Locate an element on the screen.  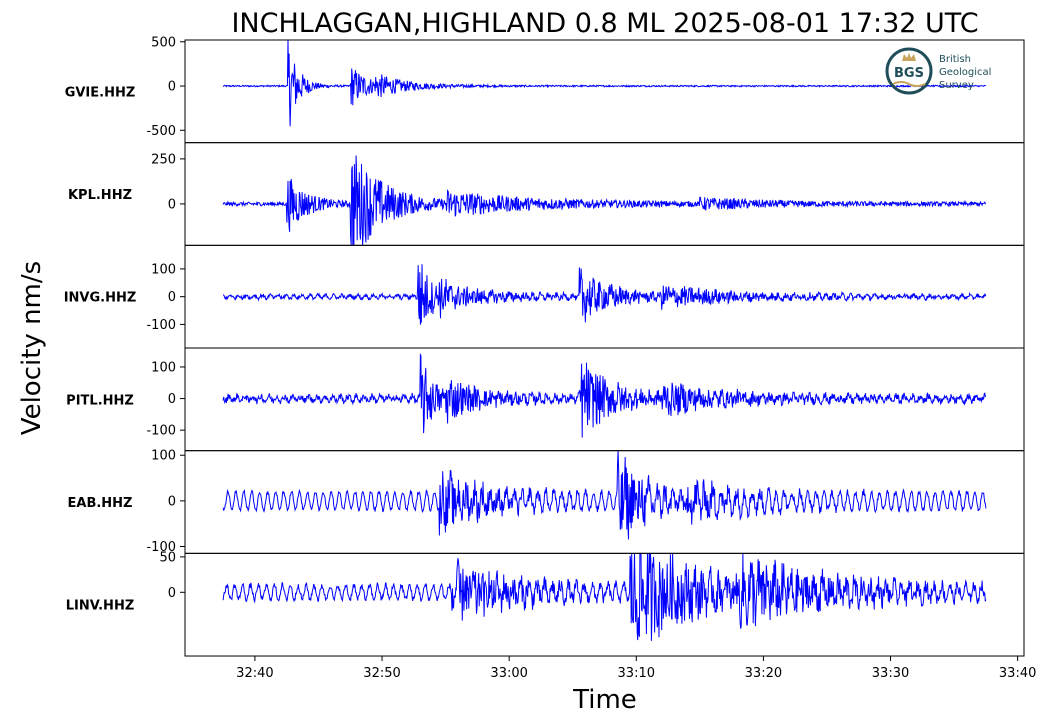
bgs-logo-crown-icon is located at coordinates (909, 57).